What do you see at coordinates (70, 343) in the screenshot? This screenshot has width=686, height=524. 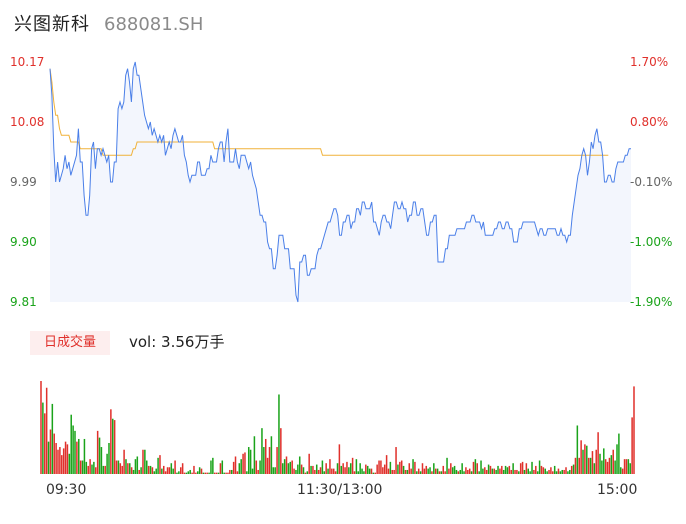 I see `volume-tab: 日成交量` at bounding box center [70, 343].